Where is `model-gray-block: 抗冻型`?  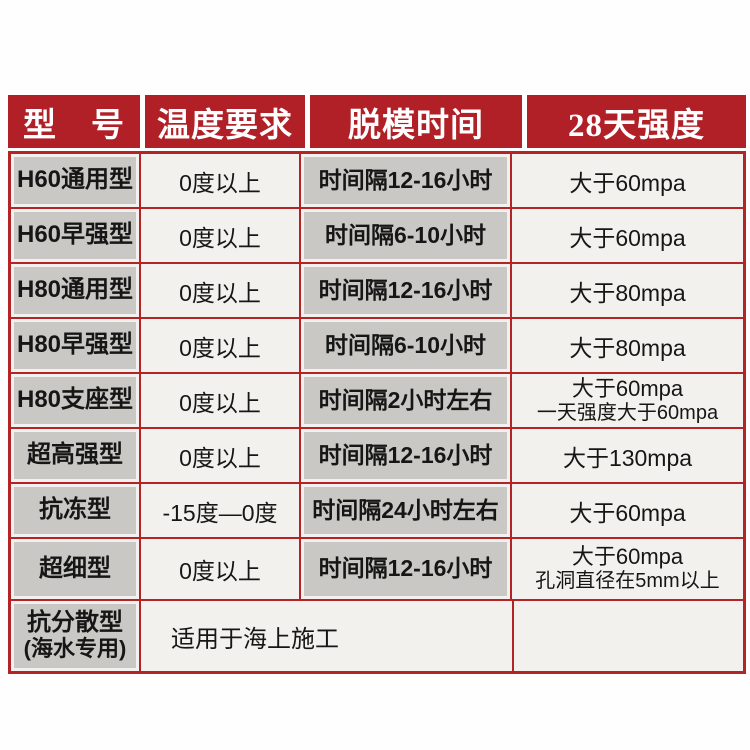 model-gray-block: 抗冻型 is located at coordinates (75, 510).